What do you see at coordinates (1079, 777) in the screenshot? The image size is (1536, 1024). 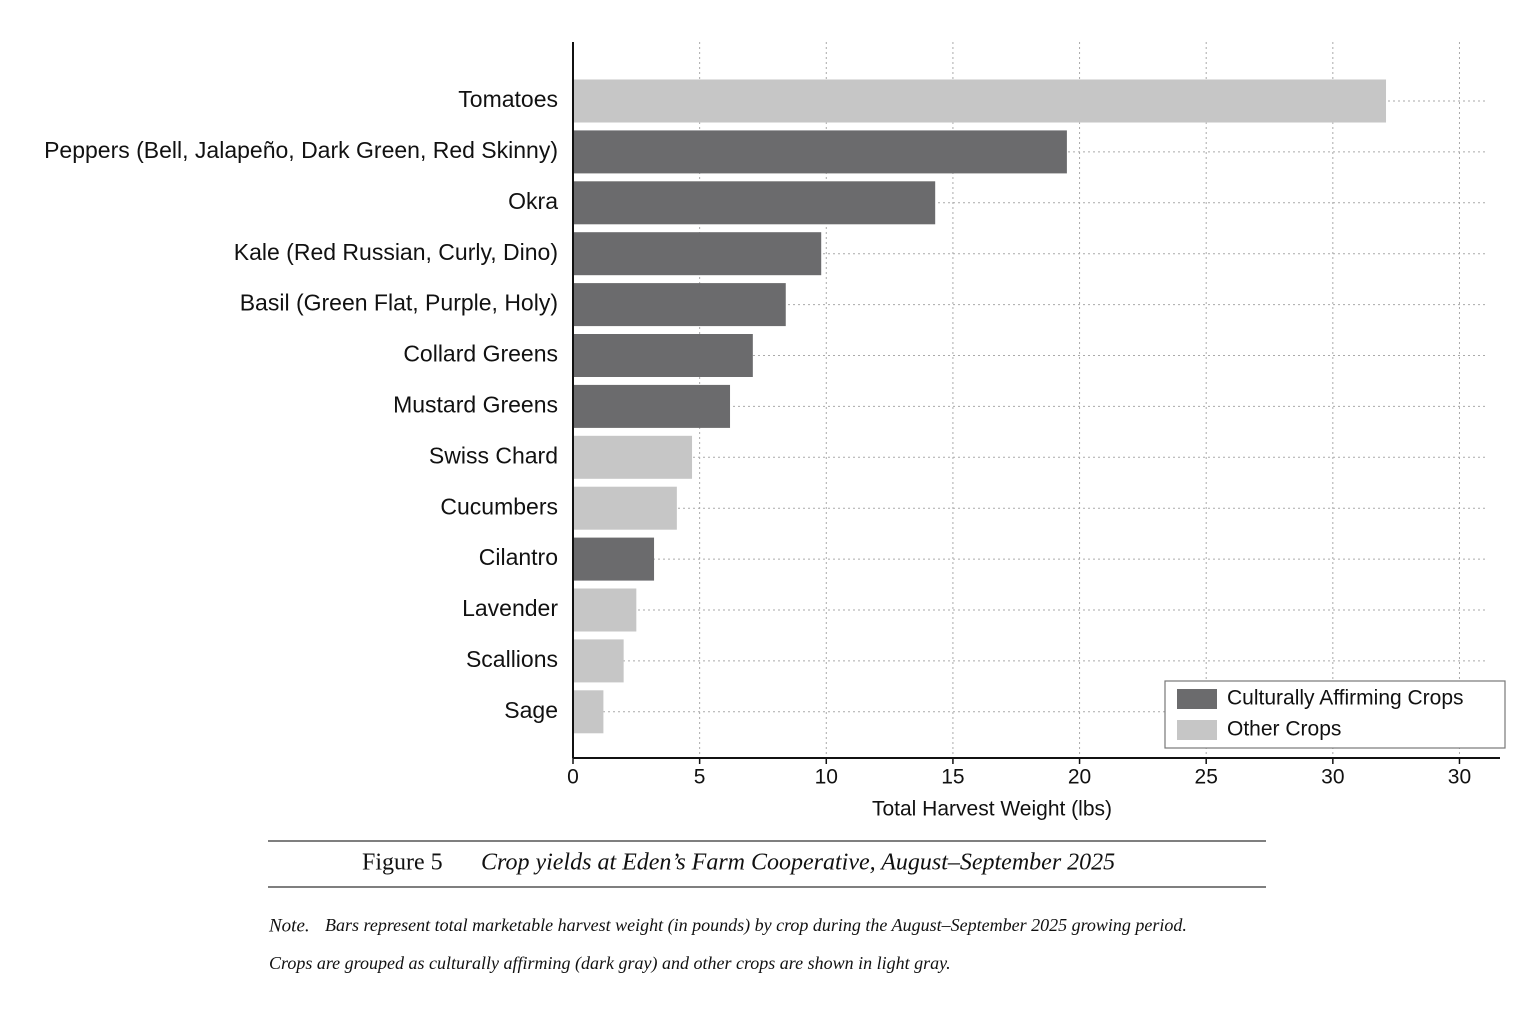 I see `x-tick-label: 20` at bounding box center [1079, 777].